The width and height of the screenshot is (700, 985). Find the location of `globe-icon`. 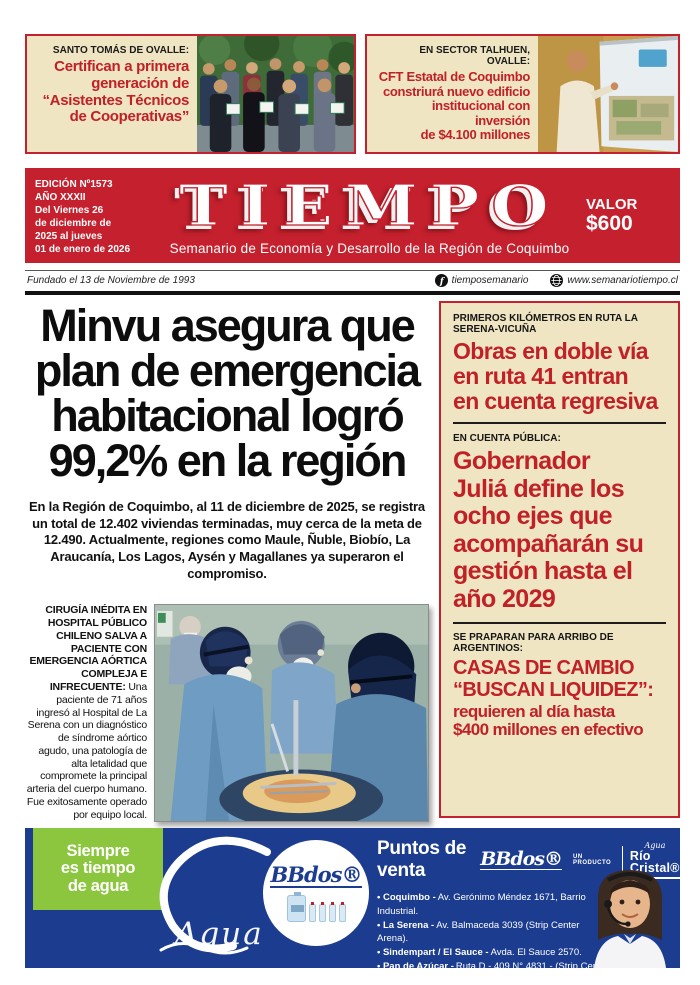

globe-icon is located at coordinates (557, 280).